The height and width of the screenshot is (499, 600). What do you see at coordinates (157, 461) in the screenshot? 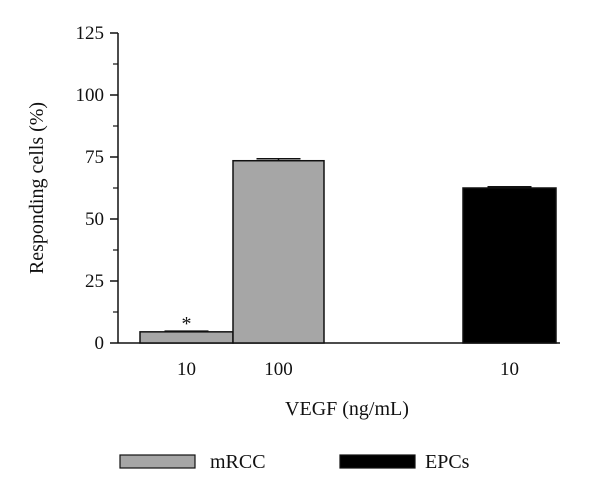
I see `legend-swatch-mrcc` at bounding box center [157, 461].